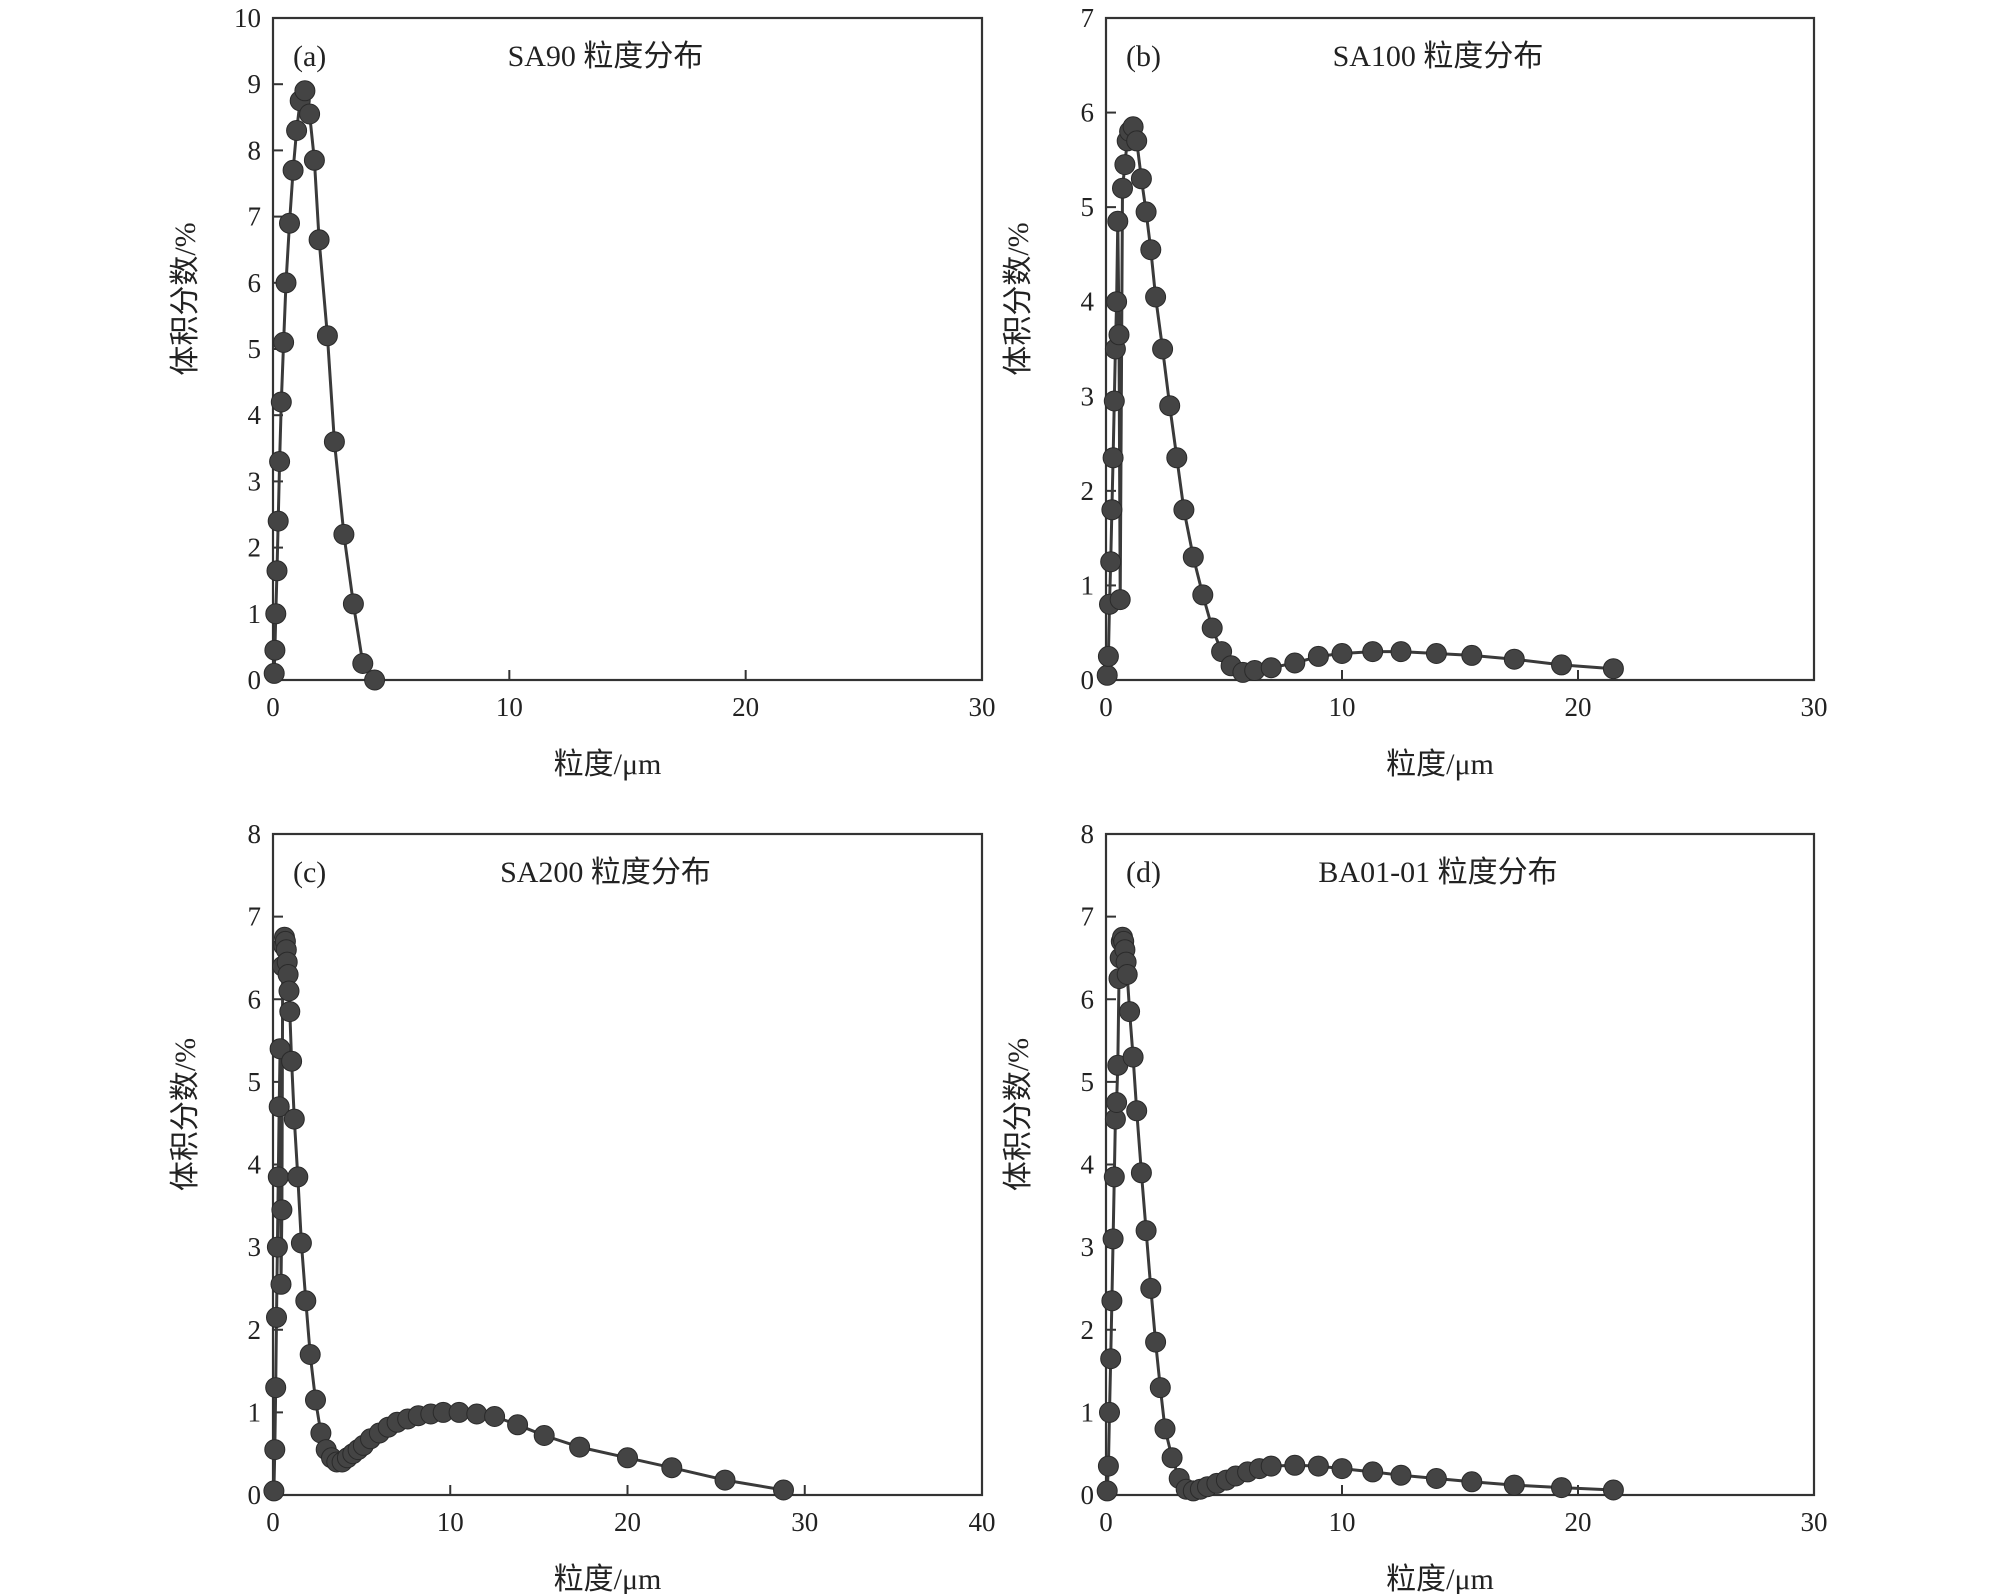 The width and height of the screenshot is (2008, 1594). I want to click on y-tick-label: 2, so click(255, 1330).